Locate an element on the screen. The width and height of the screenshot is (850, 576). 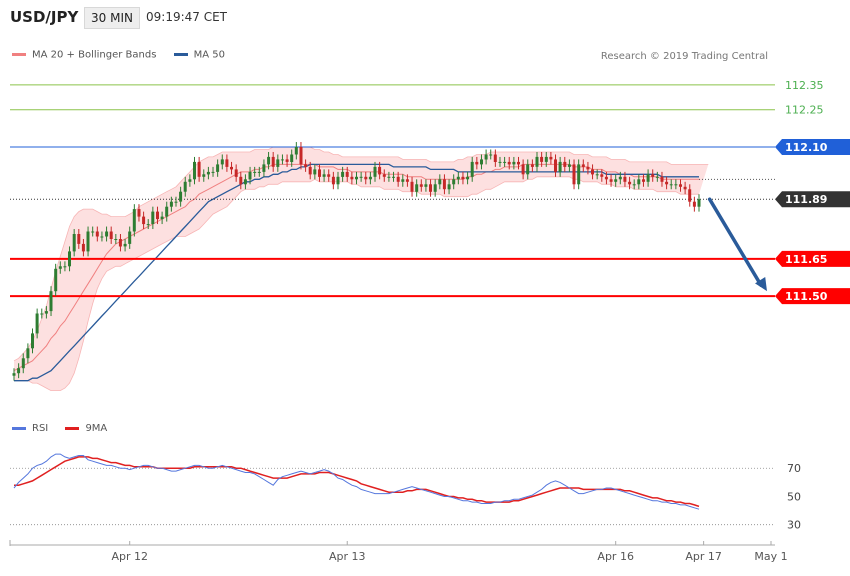
legend-item-9ma: 9MA is located at coordinates (86, 428).